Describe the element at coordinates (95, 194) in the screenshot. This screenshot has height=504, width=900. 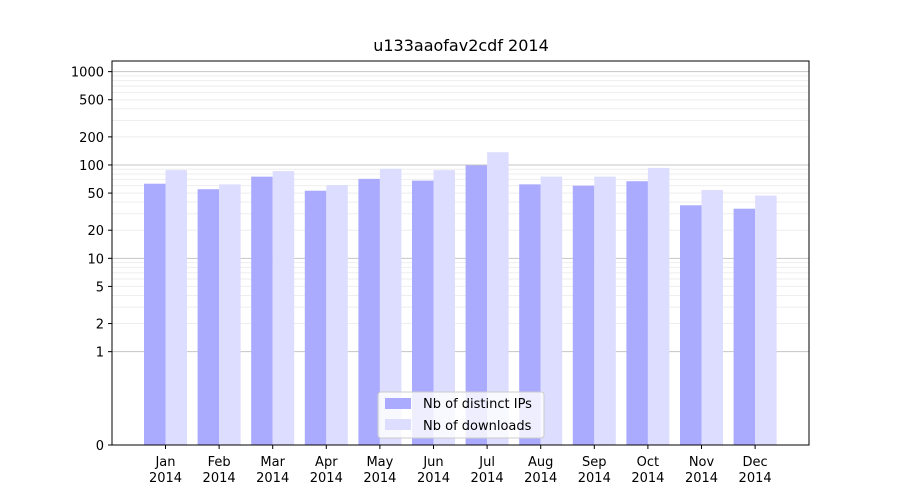
I see `y-tick-label: 50` at that location.